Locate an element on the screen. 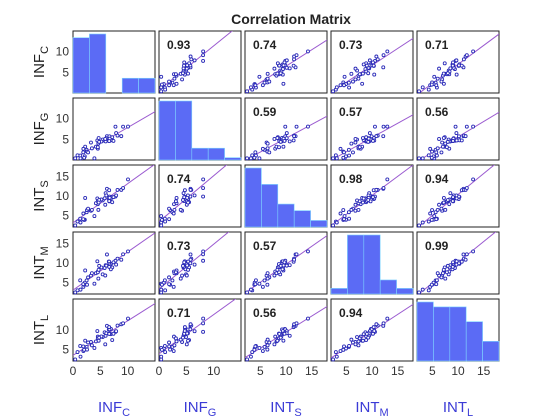 The image size is (560, 420). correlation-label: 0.93 is located at coordinates (179, 45).